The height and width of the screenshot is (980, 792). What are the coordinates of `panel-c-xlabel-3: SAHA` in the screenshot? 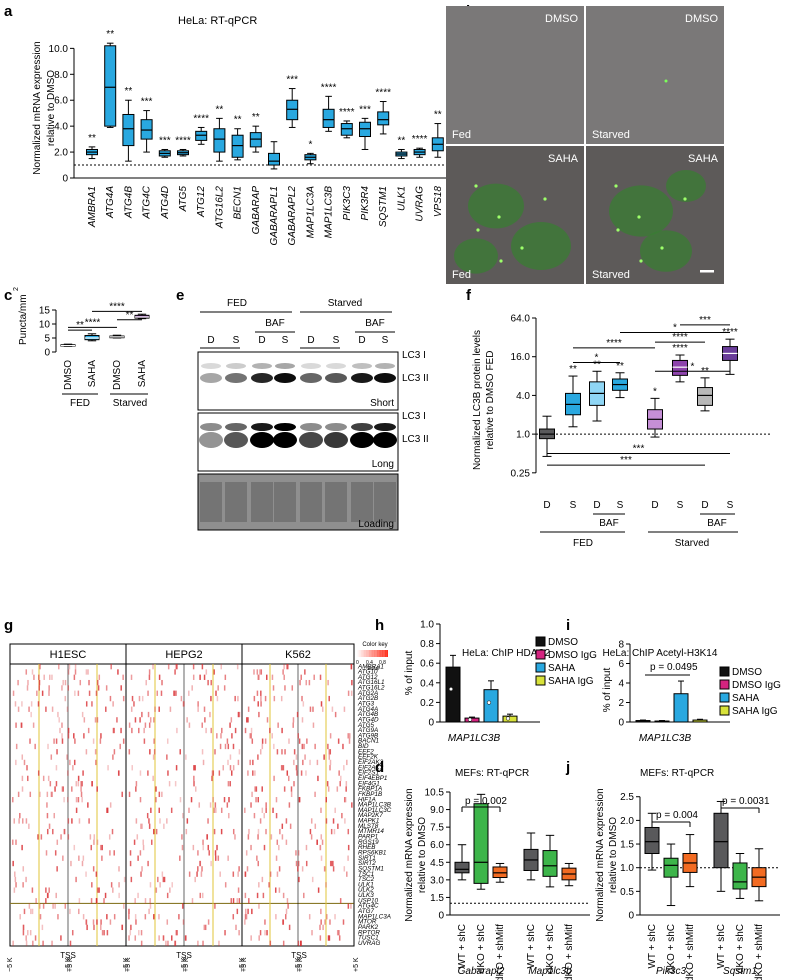 It's located at (142, 374).